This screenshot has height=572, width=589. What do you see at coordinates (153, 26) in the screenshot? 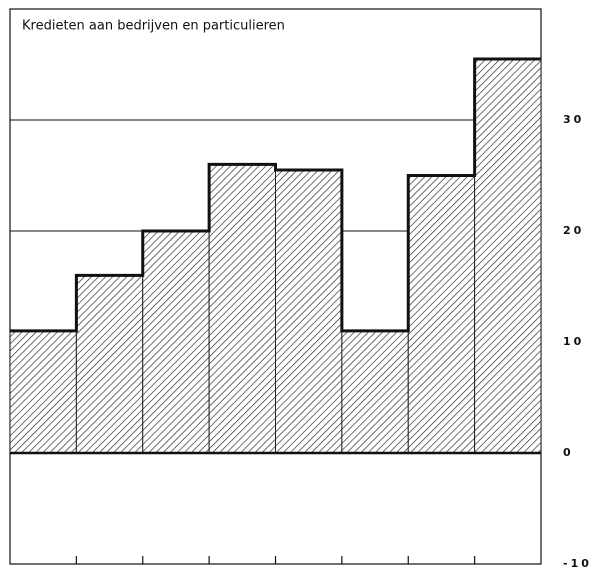
I see `chart-title: Kredieten aan bedrijven en particulieren` at bounding box center [153, 26].